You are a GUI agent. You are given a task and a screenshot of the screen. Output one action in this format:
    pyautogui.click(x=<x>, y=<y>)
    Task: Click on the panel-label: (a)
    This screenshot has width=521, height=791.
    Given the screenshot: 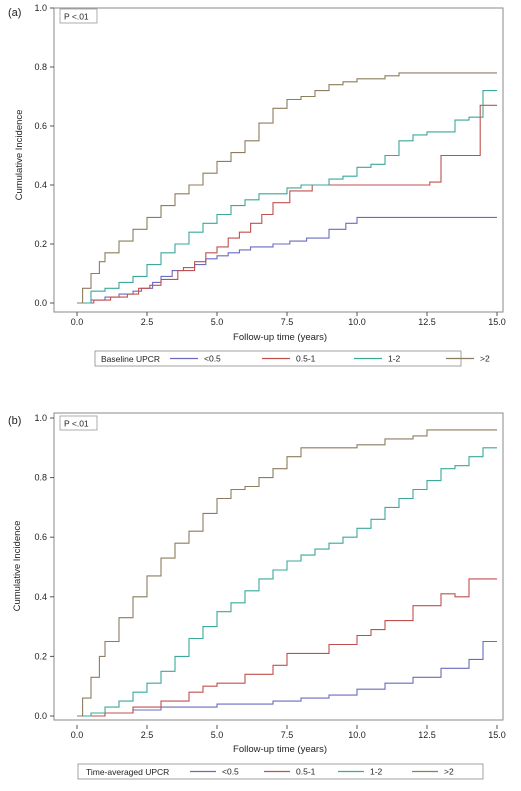 What is the action you would take?
    pyautogui.click(x=14, y=13)
    